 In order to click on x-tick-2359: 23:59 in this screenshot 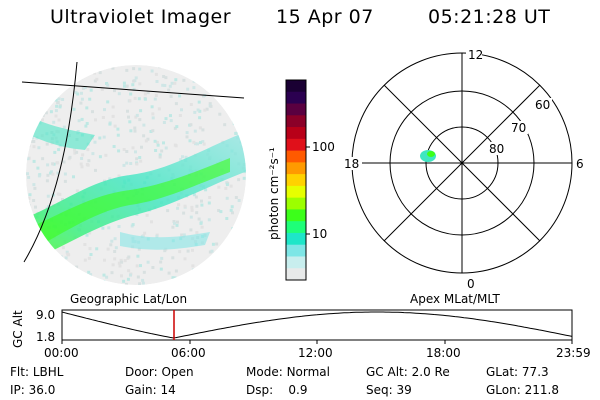, I will do `click(573, 353)`.